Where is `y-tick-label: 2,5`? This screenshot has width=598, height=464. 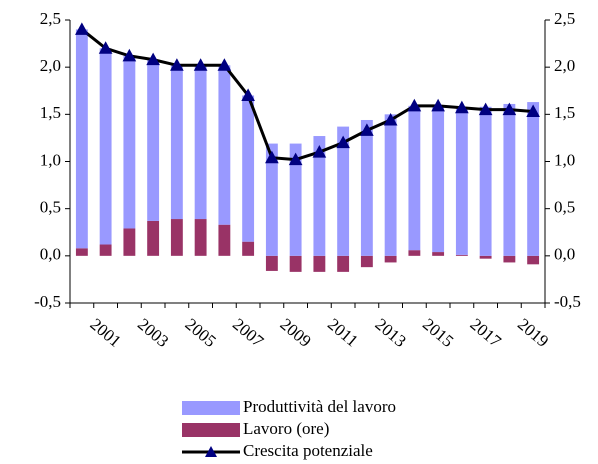 y-tick-label: 2,5 is located at coordinates (50, 18).